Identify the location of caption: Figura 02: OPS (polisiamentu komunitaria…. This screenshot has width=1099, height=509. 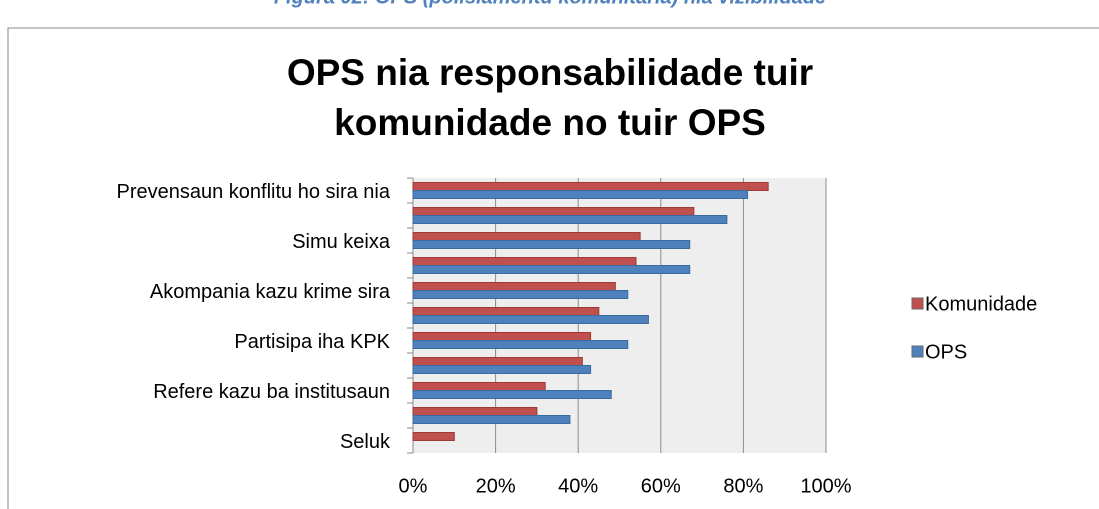
(550, 4).